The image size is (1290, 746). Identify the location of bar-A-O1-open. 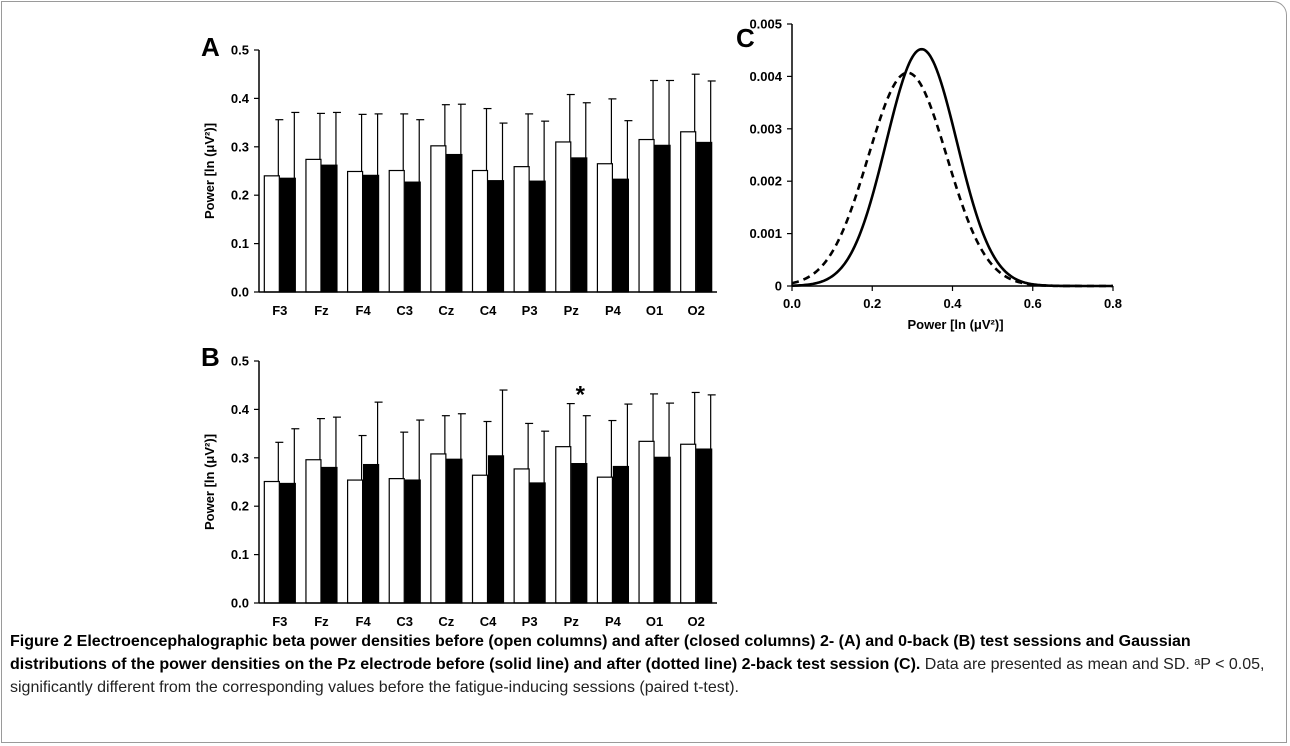
(646, 216).